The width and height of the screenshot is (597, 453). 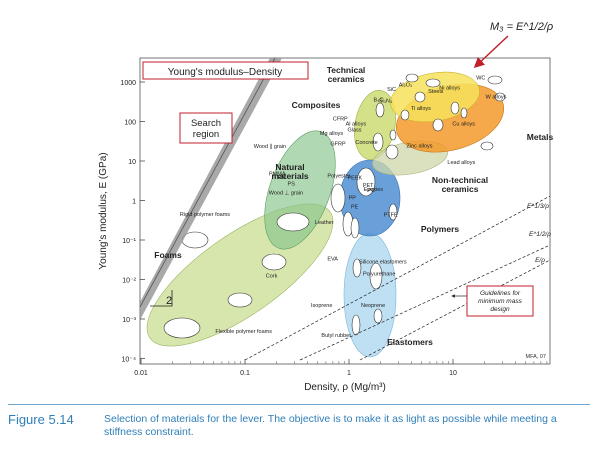 I want to click on bubble-neoprene, so click(x=378, y=316).